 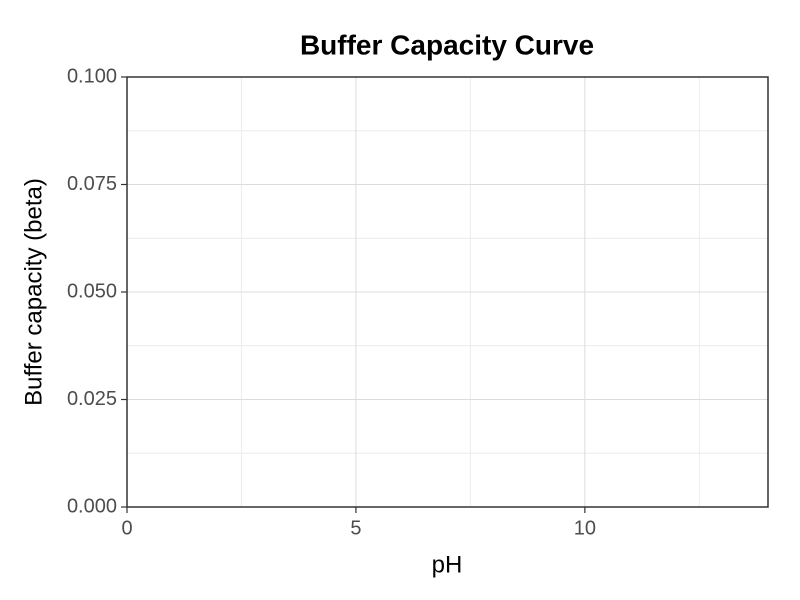 What do you see at coordinates (92, 76) in the screenshot?
I see `y-tick-label: 0.100` at bounding box center [92, 76].